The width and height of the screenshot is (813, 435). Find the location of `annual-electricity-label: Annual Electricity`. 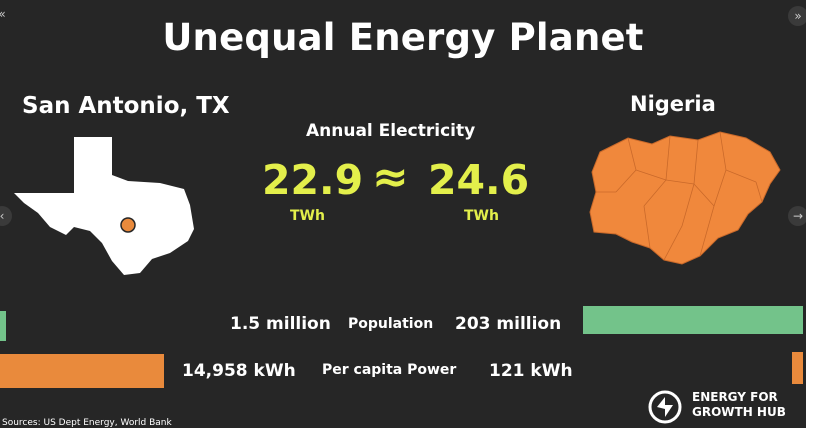

annual-electricity-label: Annual Electricity is located at coordinates (391, 131).